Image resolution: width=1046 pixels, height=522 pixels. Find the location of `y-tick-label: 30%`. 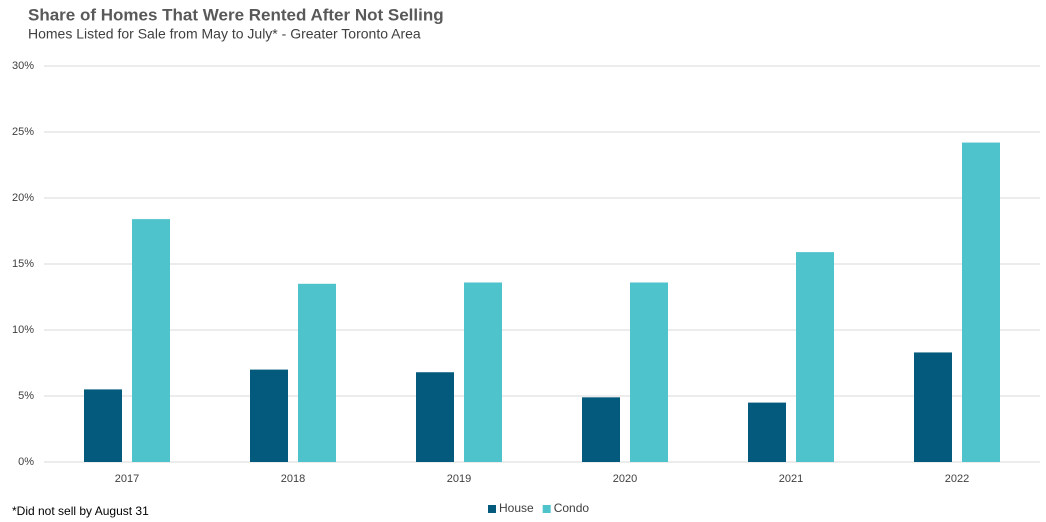

y-tick-label: 30% is located at coordinates (23, 66).